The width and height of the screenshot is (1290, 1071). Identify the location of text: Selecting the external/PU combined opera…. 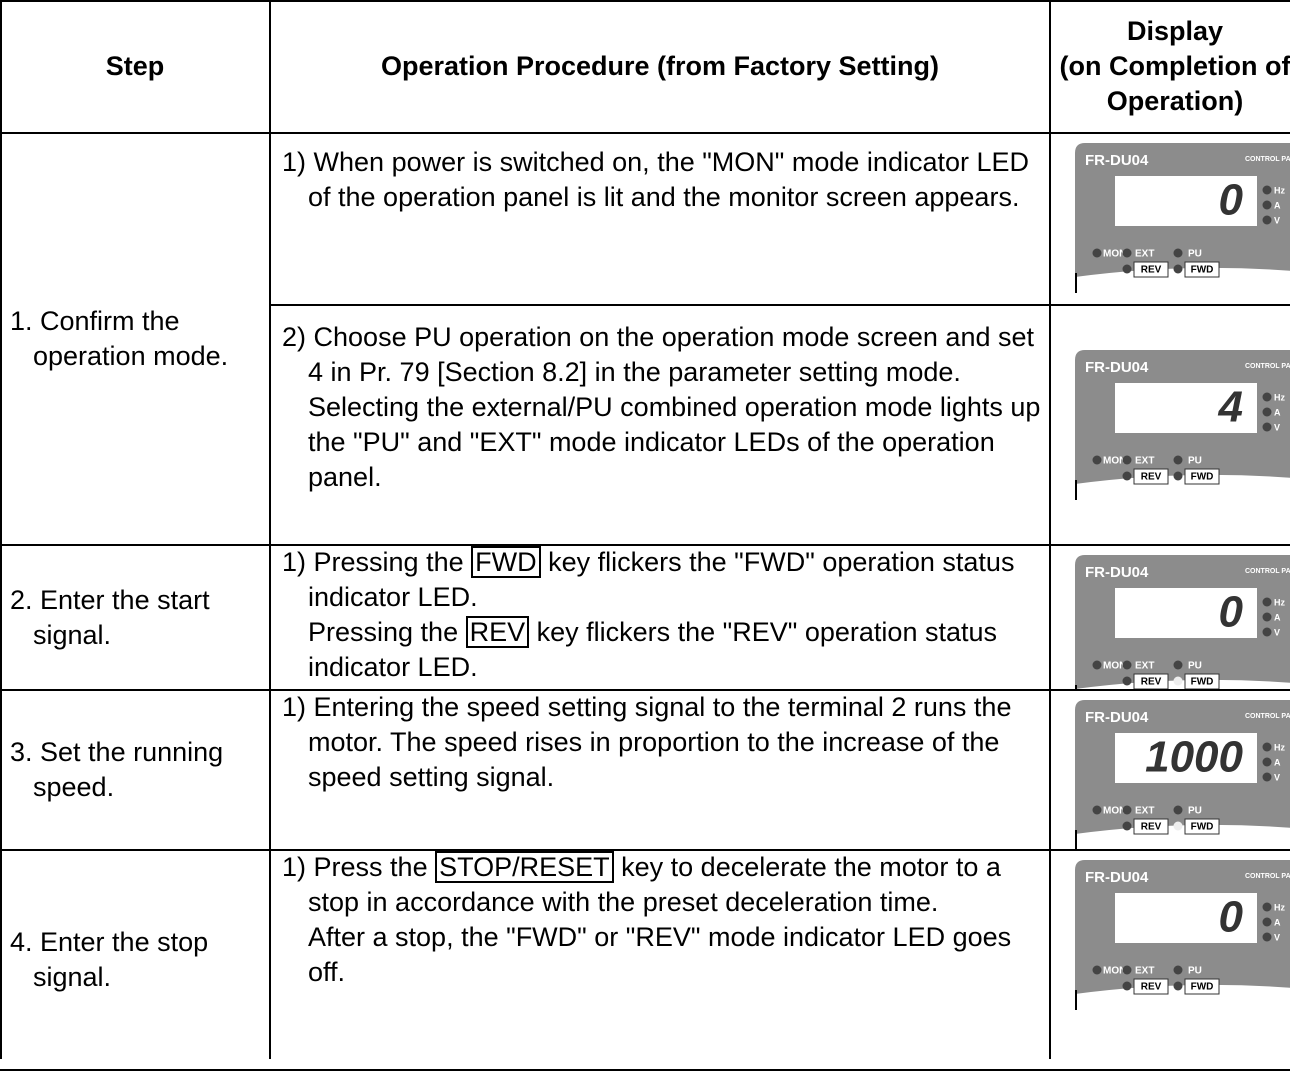
(674, 442).